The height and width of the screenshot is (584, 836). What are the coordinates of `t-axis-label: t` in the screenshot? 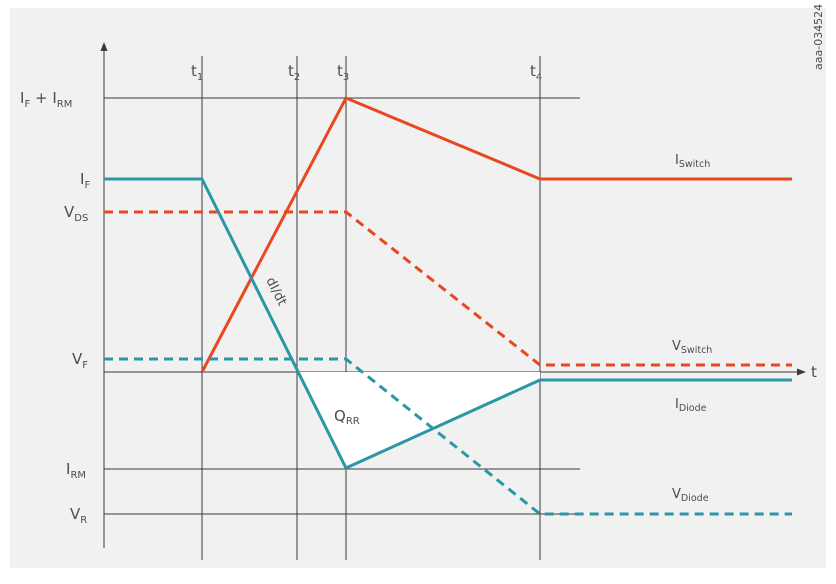 It's located at (814, 372).